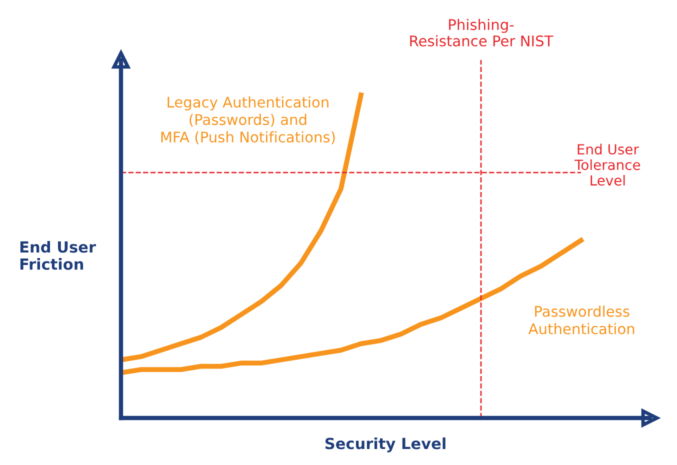 The height and width of the screenshot is (465, 677). Describe the element at coordinates (248, 120) in the screenshot. I see `series-label: Legacy Authentication (Passwords) and MFA (Push Notifications)` at that location.